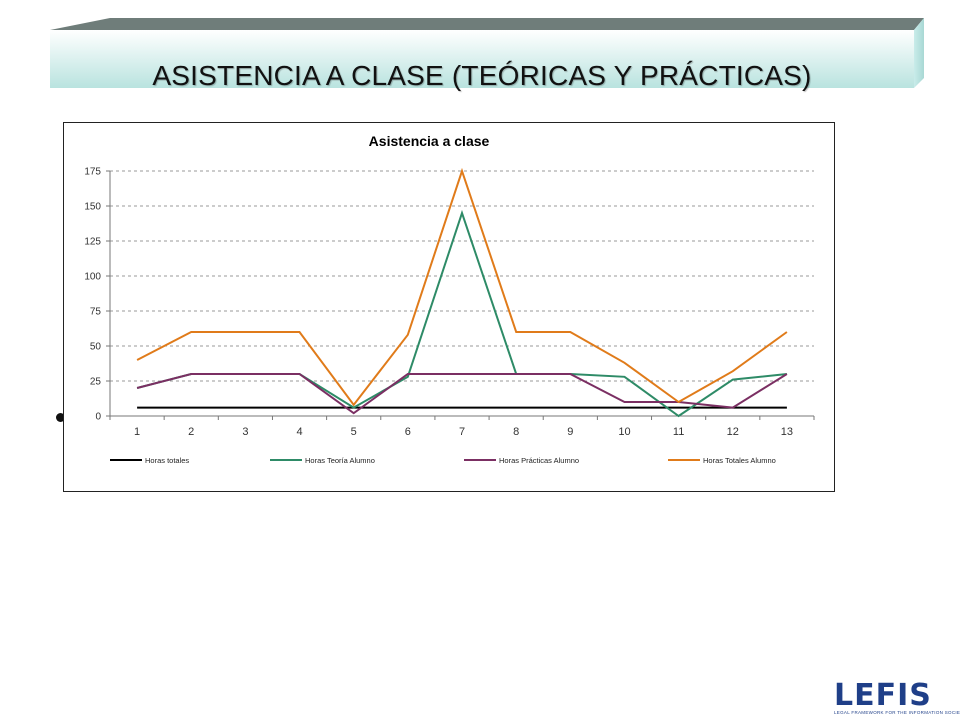  What do you see at coordinates (245, 432) in the screenshot?
I see `x-tick-label: 3` at bounding box center [245, 432].